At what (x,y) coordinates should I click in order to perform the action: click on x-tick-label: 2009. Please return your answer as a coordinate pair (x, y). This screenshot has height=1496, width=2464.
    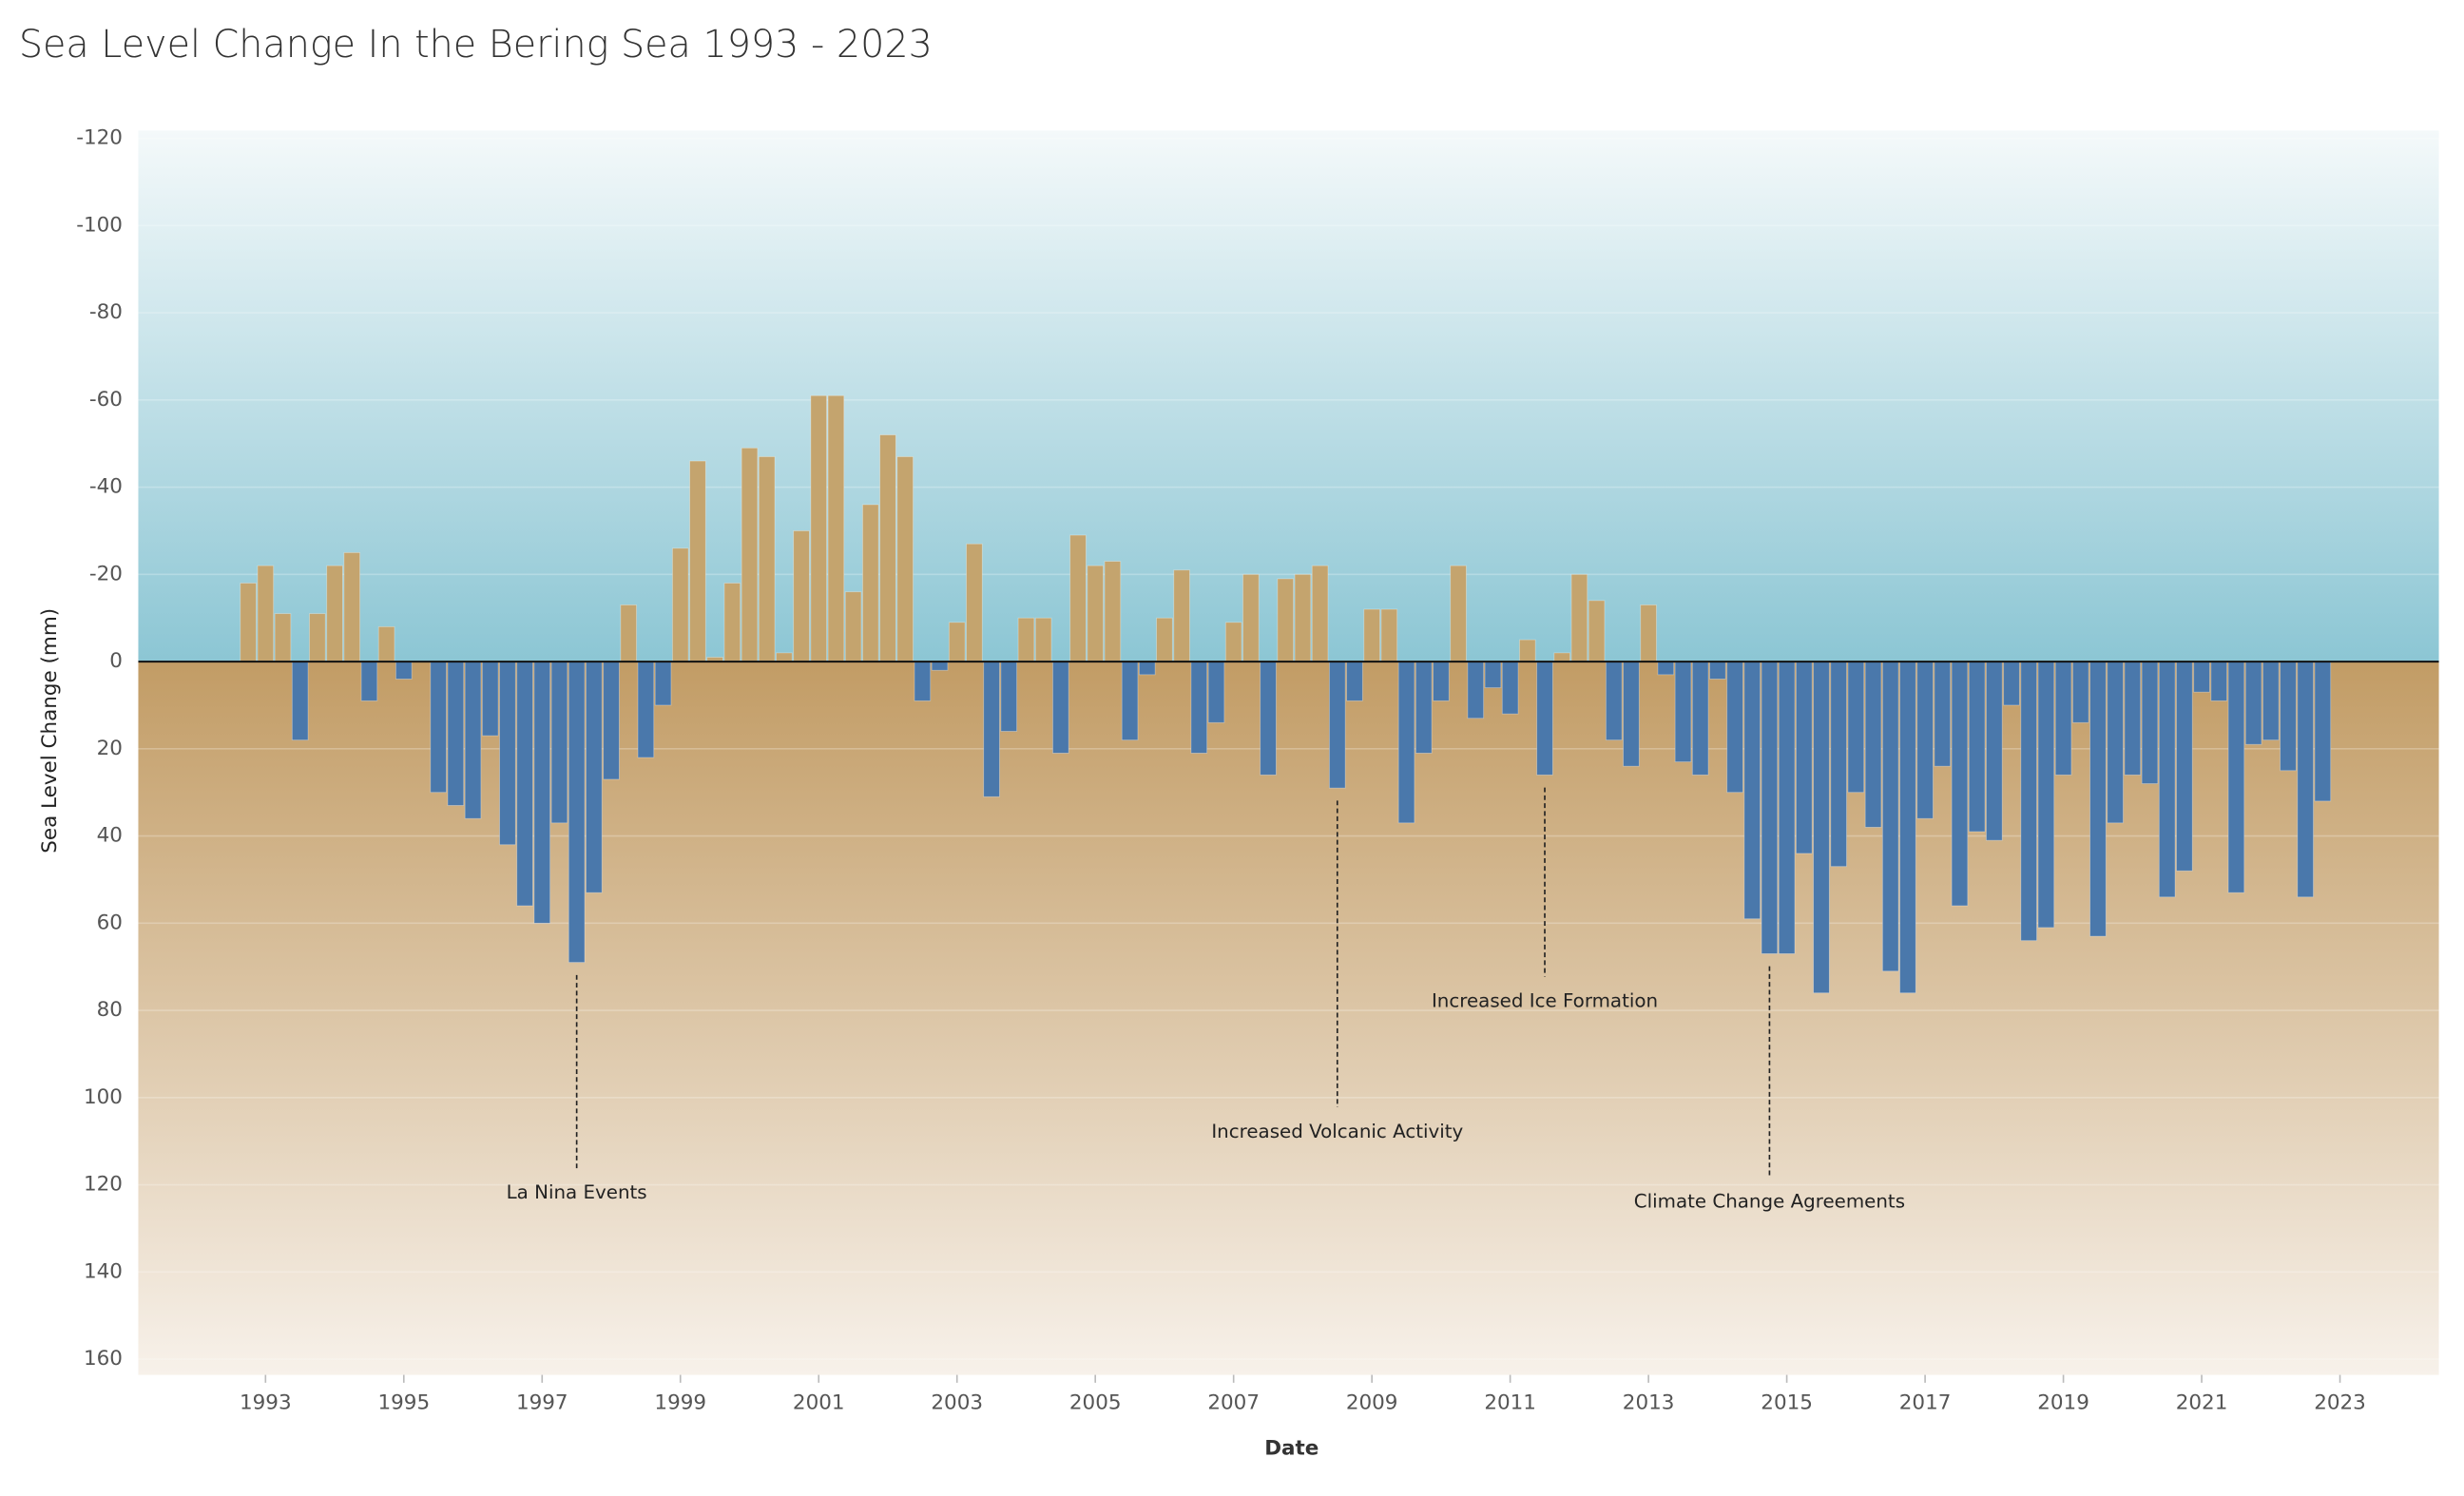
    Looking at the image, I should click on (1372, 1403).